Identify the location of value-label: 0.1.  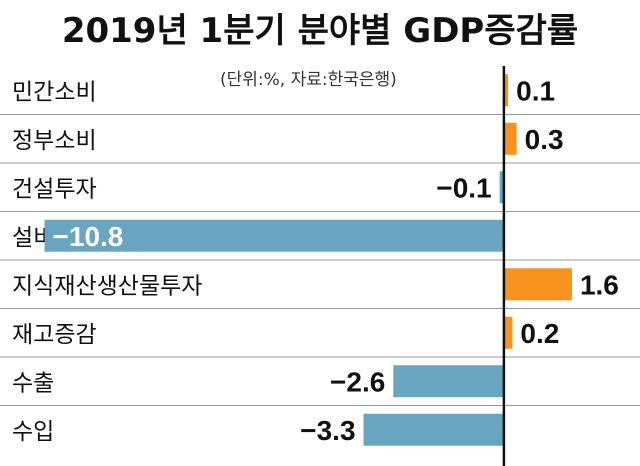
(535, 90).